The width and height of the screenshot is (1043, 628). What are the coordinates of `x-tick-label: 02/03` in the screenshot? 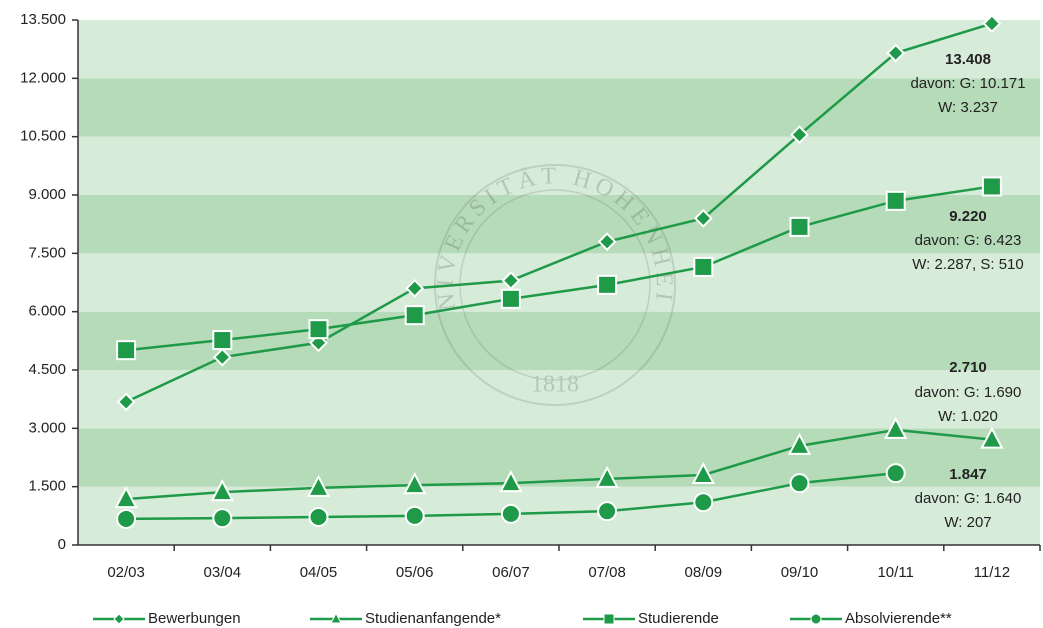 It's located at (126, 572).